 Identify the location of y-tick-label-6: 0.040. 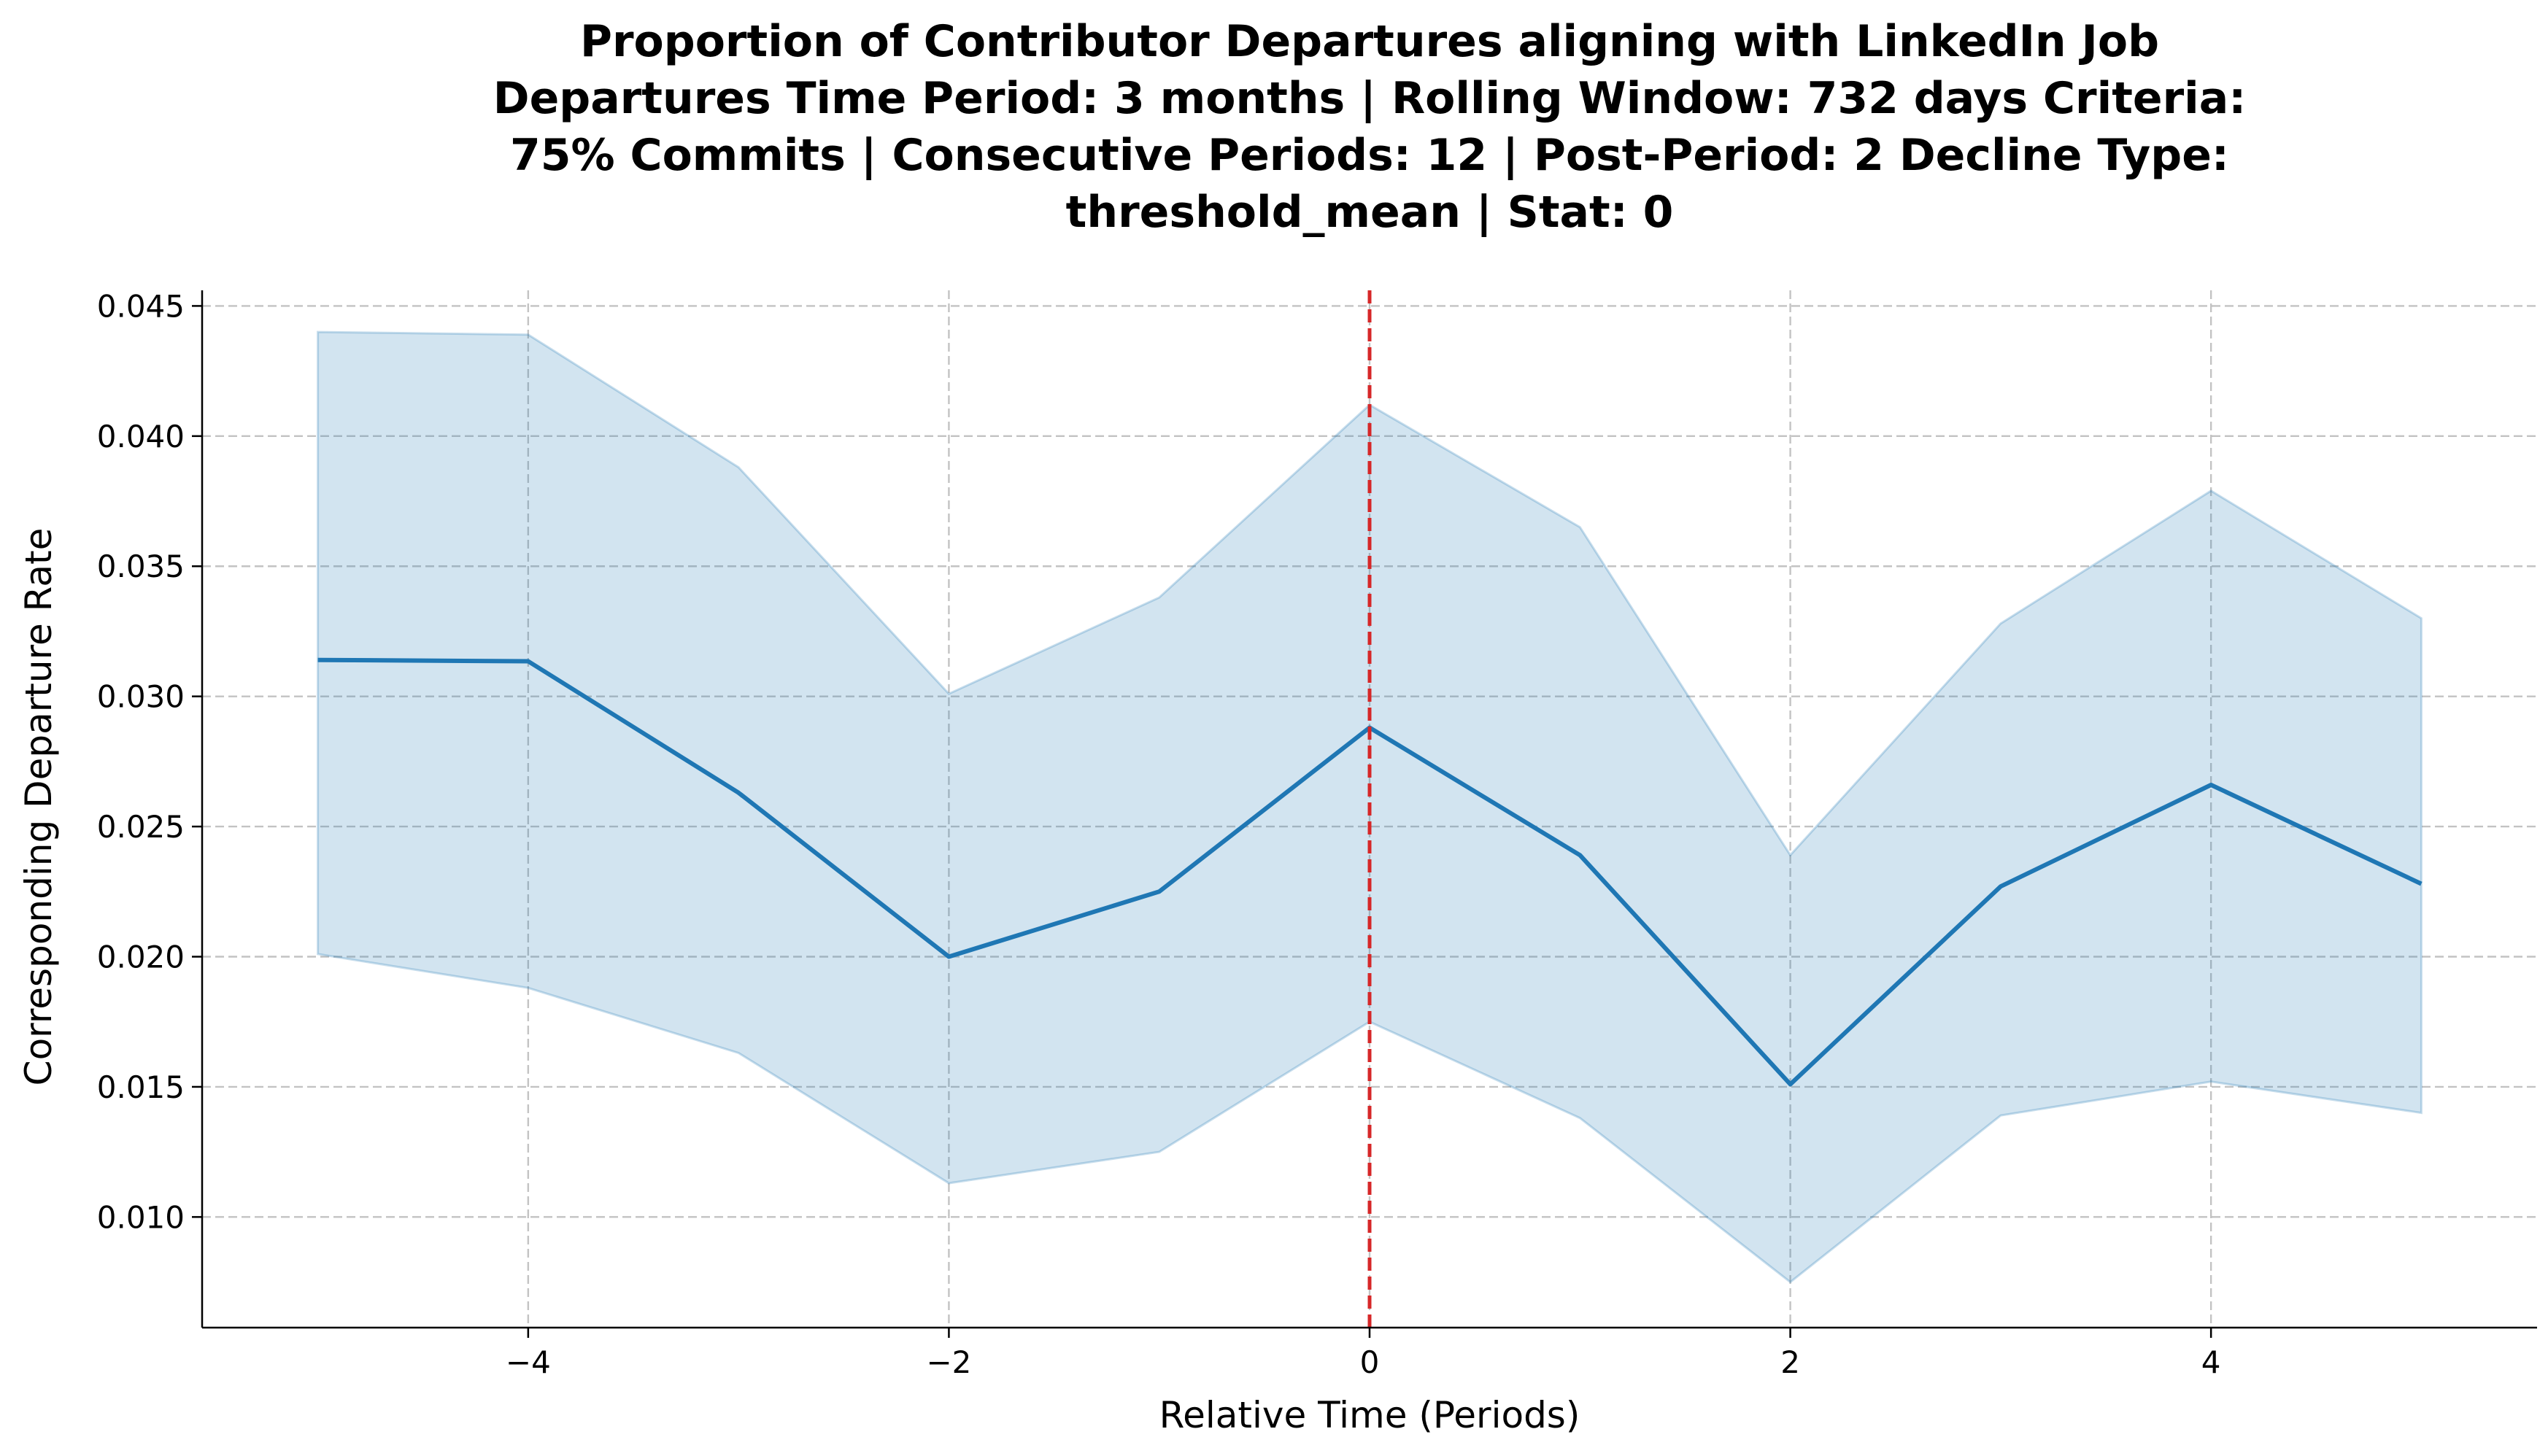
(141, 436).